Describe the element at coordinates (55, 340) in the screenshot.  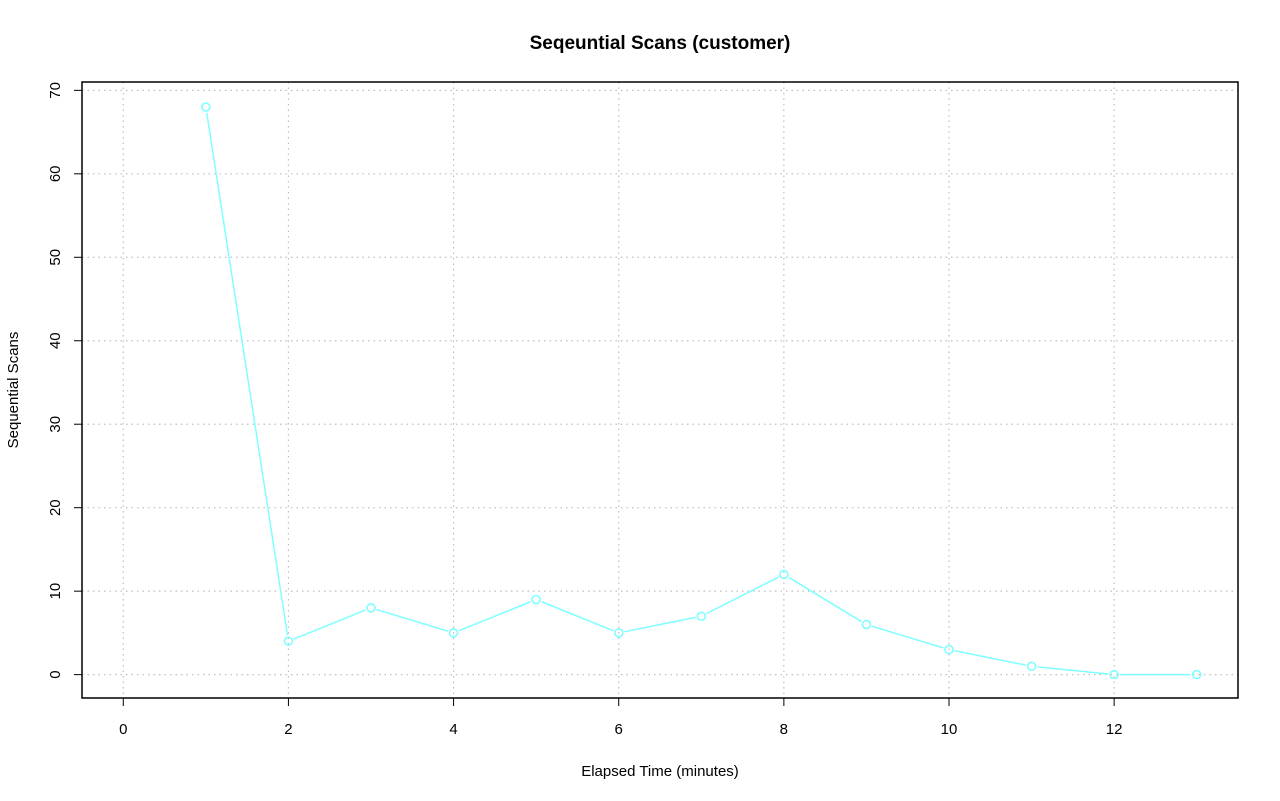
I see `y-tick-label: 40` at that location.